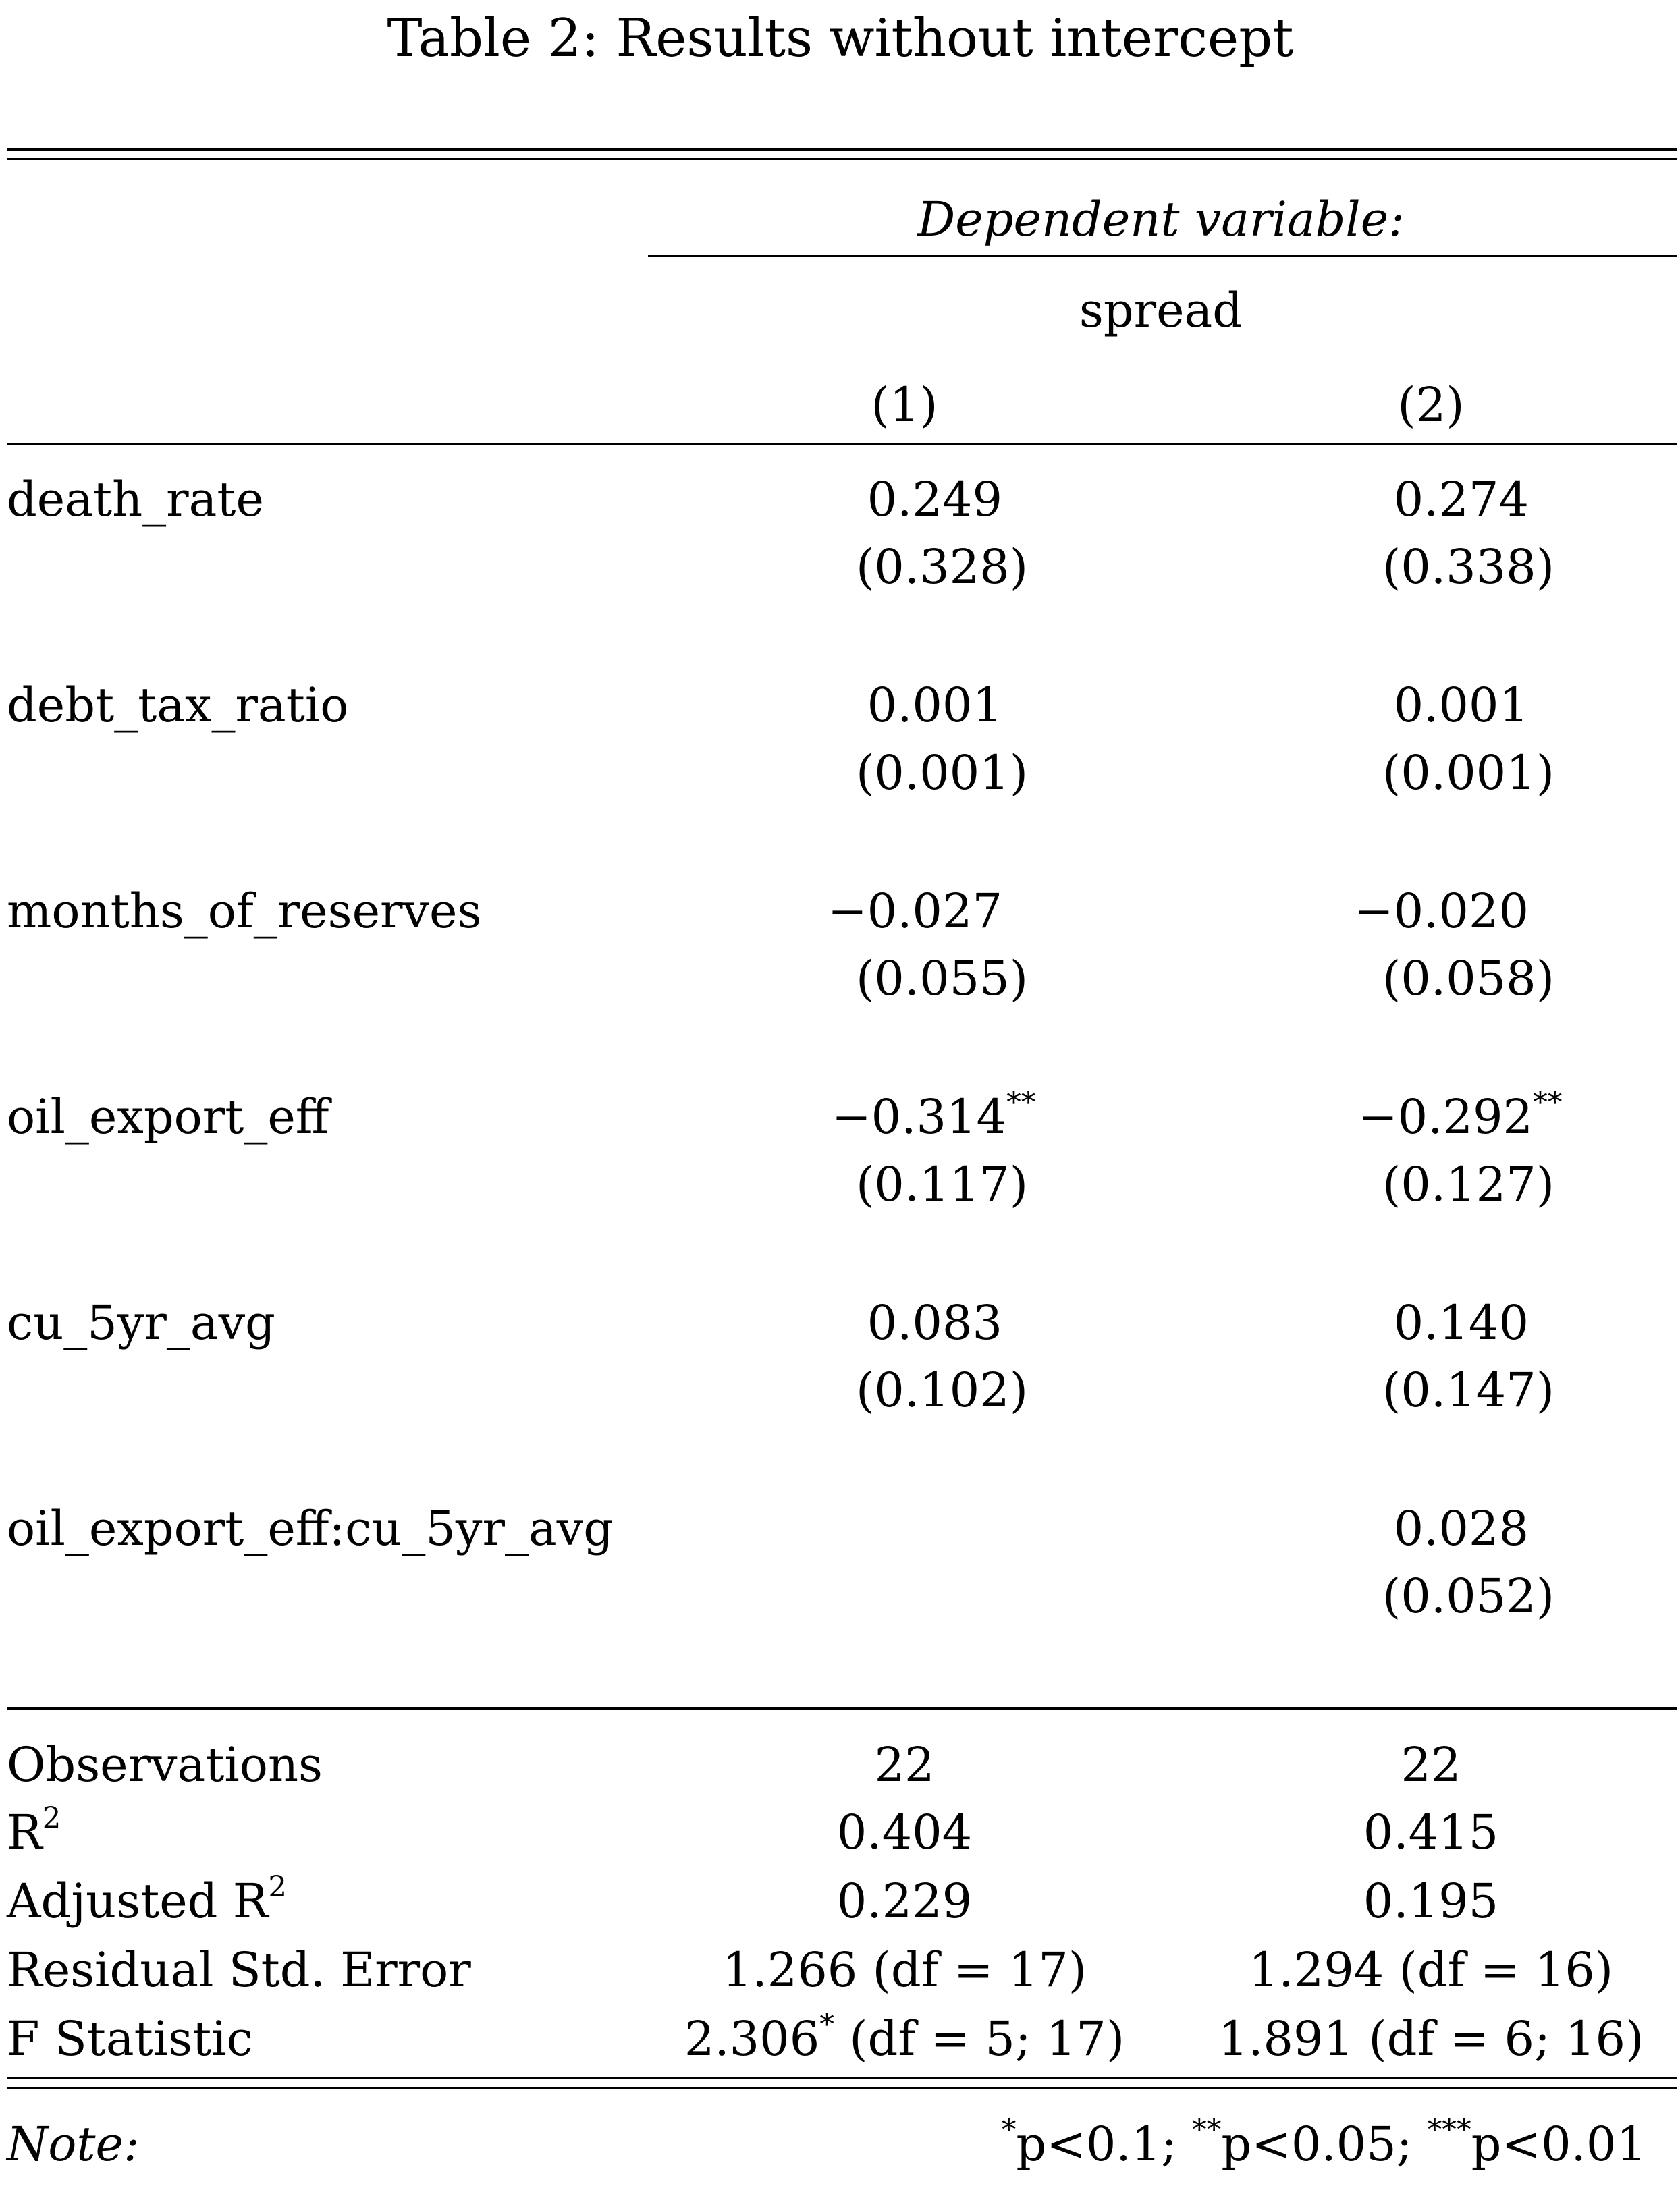 Image resolution: width=1680 pixels, height=2188 pixels. What do you see at coordinates (135, 500) in the screenshot?
I see `row-label: death_rate` at bounding box center [135, 500].